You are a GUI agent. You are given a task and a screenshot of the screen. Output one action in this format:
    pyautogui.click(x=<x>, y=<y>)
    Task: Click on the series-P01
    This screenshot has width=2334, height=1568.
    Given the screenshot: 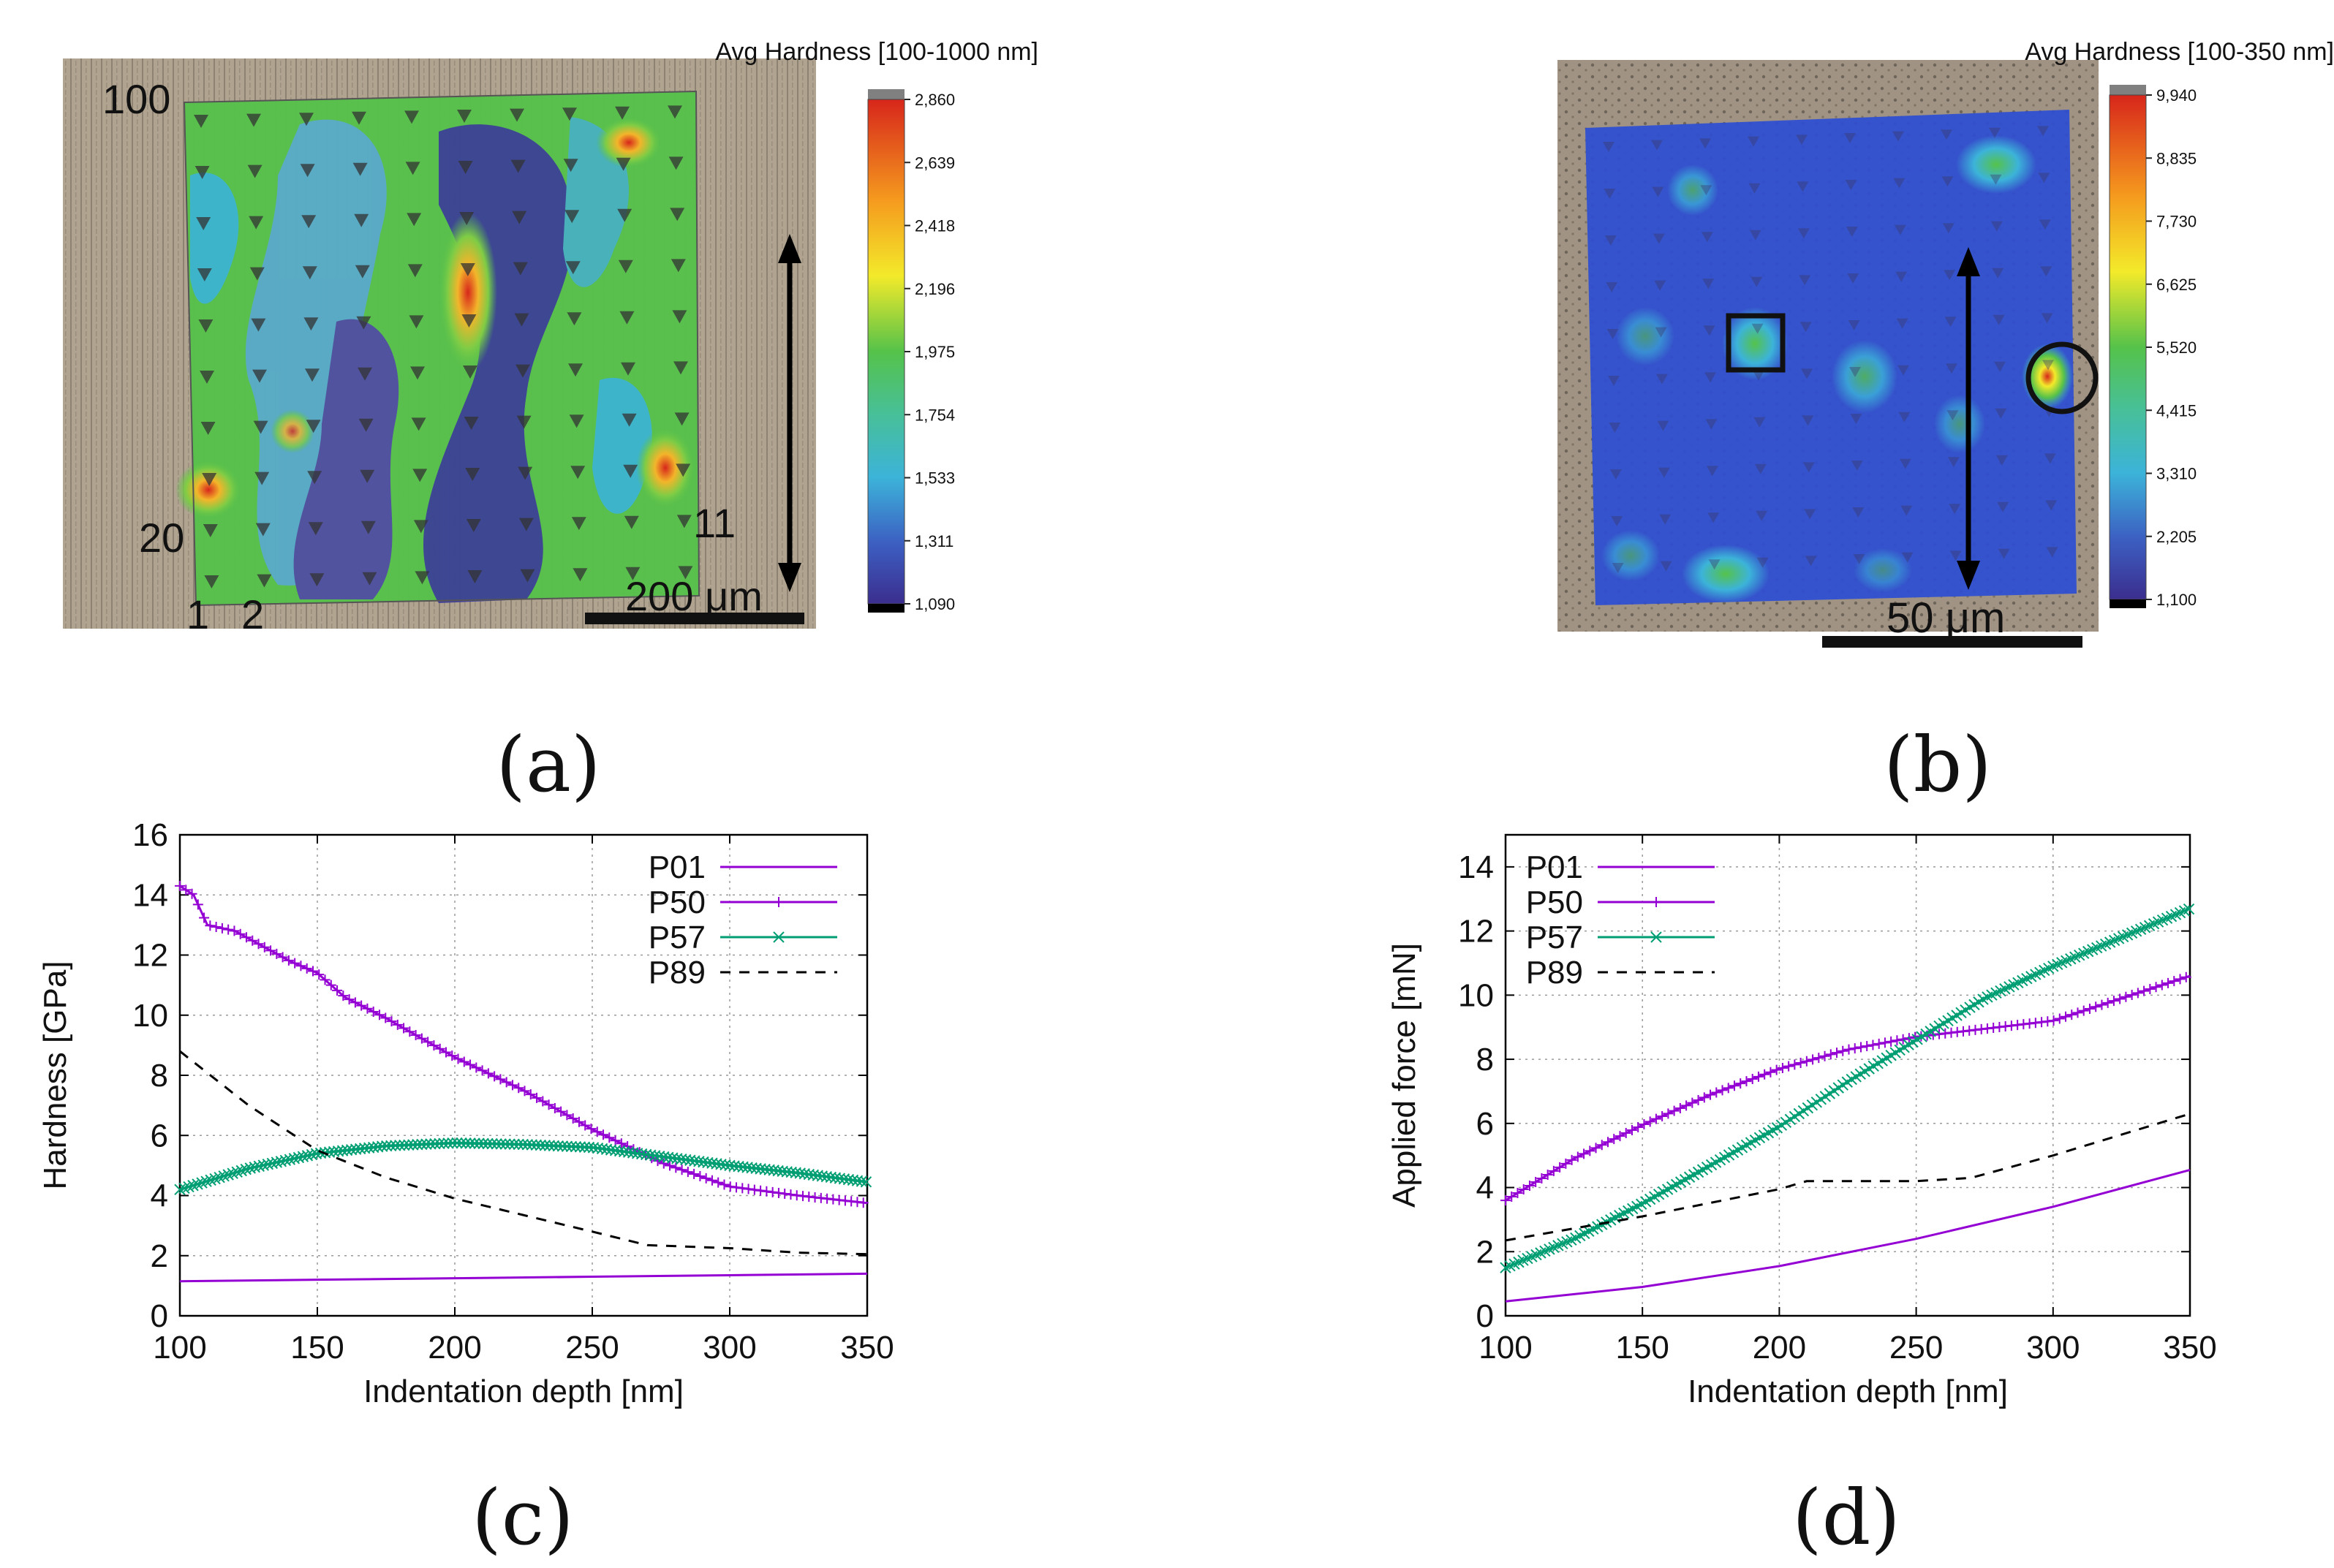 What is the action you would take?
    pyautogui.click(x=1848, y=1236)
    